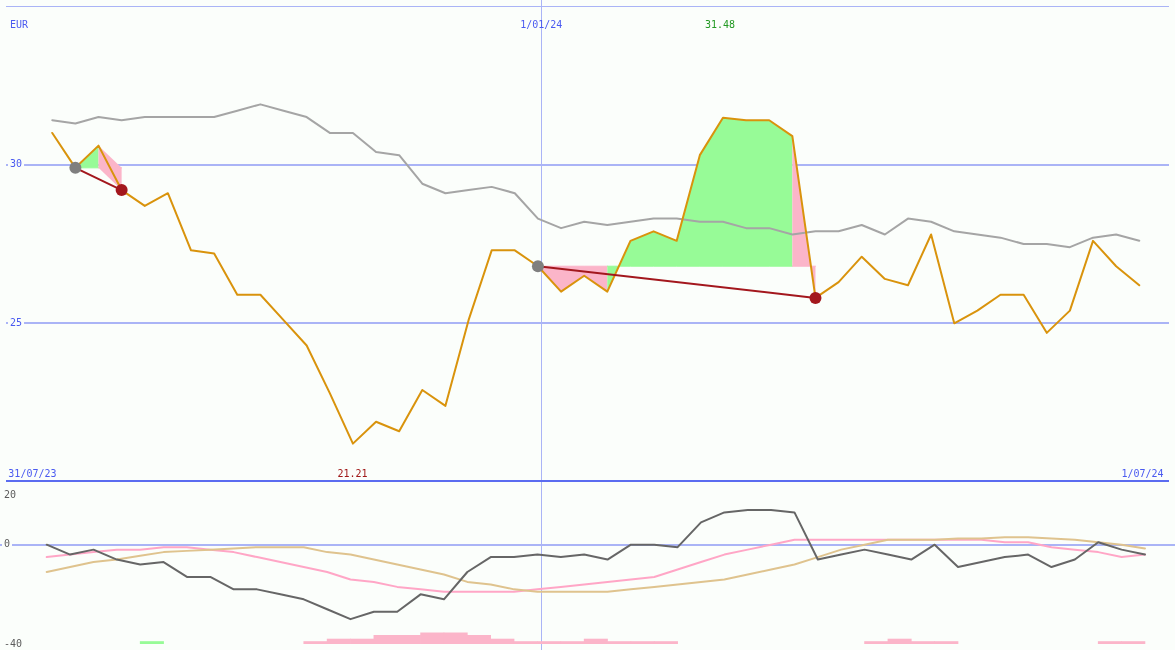 Image resolution: width=1175 pixels, height=650 pixels. Describe the element at coordinates (10, 494) in the screenshot. I see `y-tick-label: 20` at that location.